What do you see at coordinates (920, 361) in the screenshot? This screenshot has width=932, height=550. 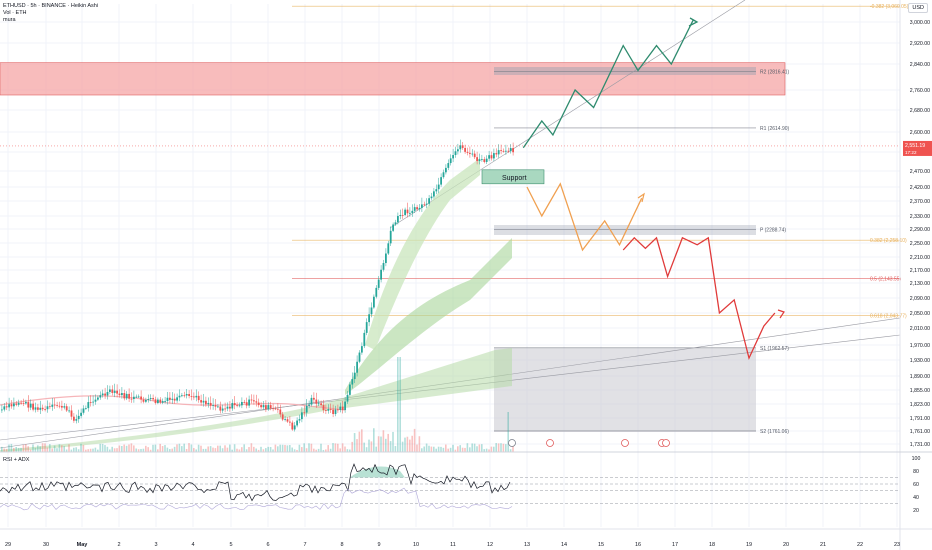 I see `price-tick-label: 1,930.00` at bounding box center [920, 361].